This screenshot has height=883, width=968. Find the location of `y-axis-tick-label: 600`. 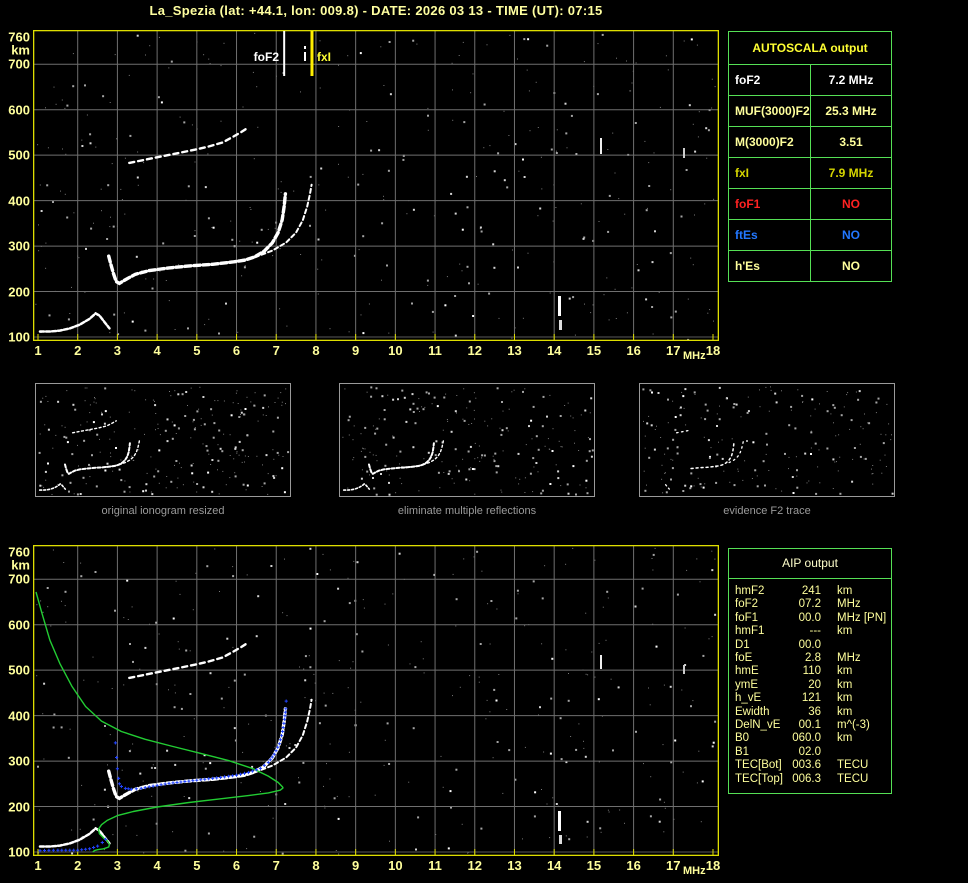

y-axis-tick-label: 600 is located at coordinates (19, 625).